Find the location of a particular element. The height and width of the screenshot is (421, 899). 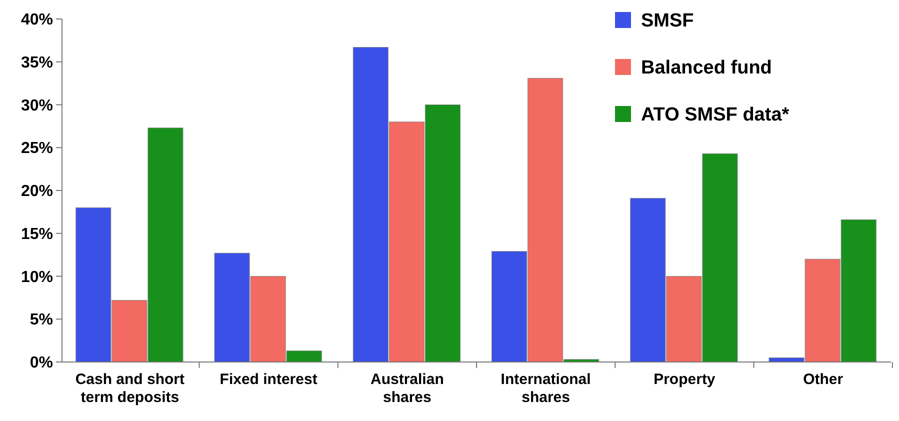

y-tick-label: 10% is located at coordinates (36, 277).